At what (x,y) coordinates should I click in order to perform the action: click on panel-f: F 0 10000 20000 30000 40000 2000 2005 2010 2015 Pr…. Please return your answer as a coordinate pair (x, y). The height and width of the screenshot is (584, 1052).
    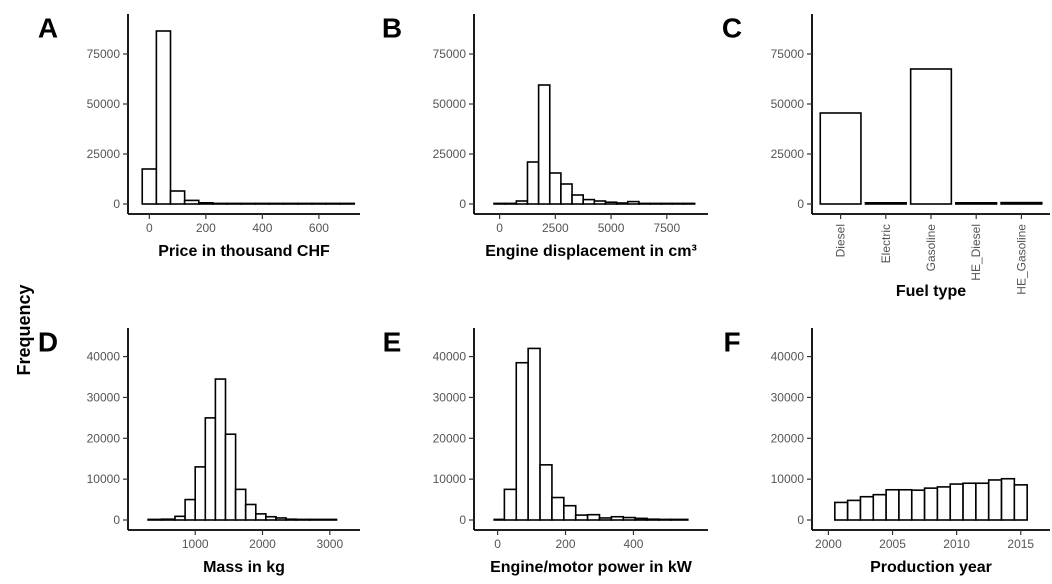
    Looking at the image, I should click on (886, 451).